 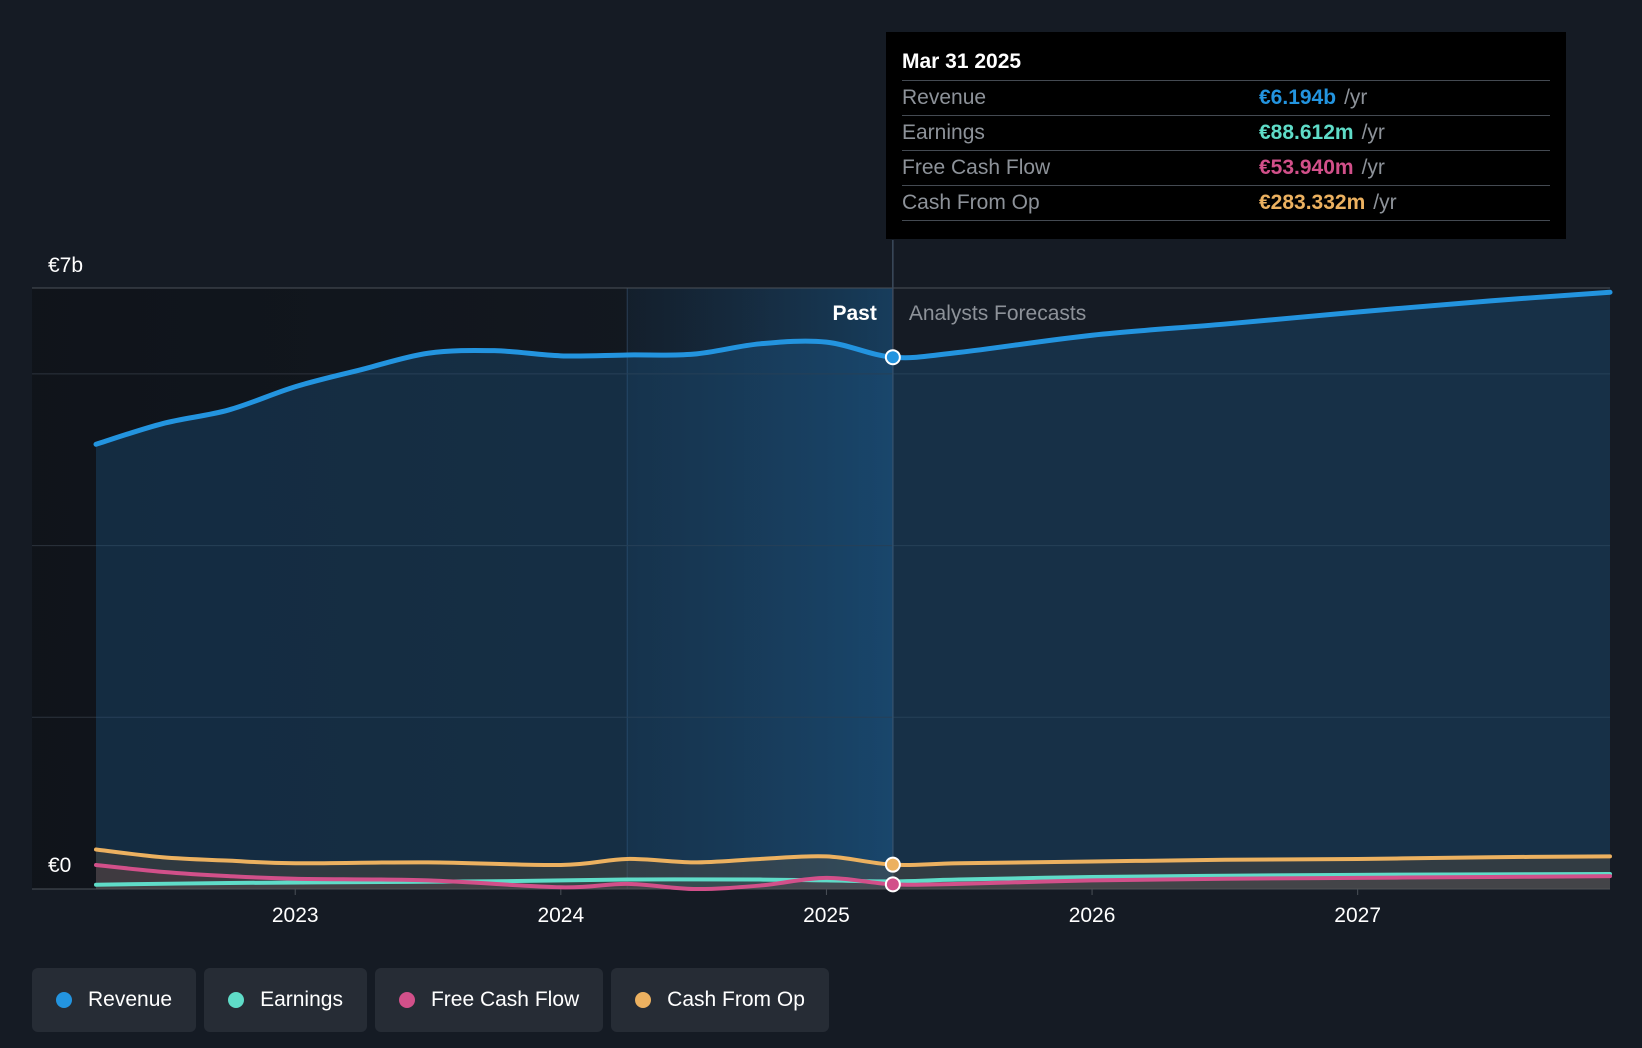 What do you see at coordinates (65, 265) in the screenshot?
I see `y-axis-top-label: €7b` at bounding box center [65, 265].